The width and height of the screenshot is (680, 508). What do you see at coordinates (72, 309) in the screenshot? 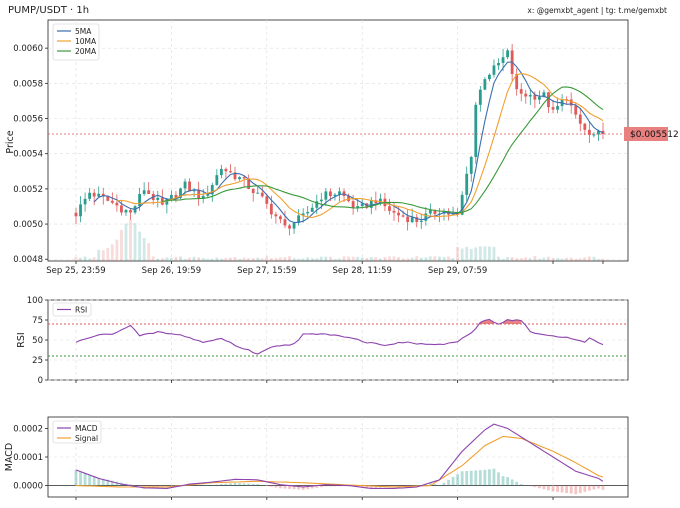
I see `rsi-legend: RSI` at bounding box center [72, 309].